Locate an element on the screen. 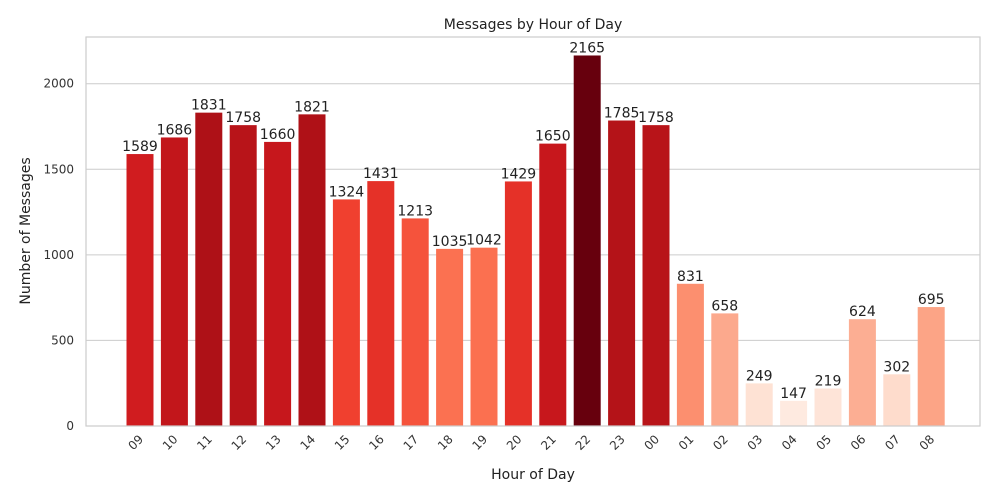 The width and height of the screenshot is (1000, 500). data-label: 1213 is located at coordinates (415, 211).